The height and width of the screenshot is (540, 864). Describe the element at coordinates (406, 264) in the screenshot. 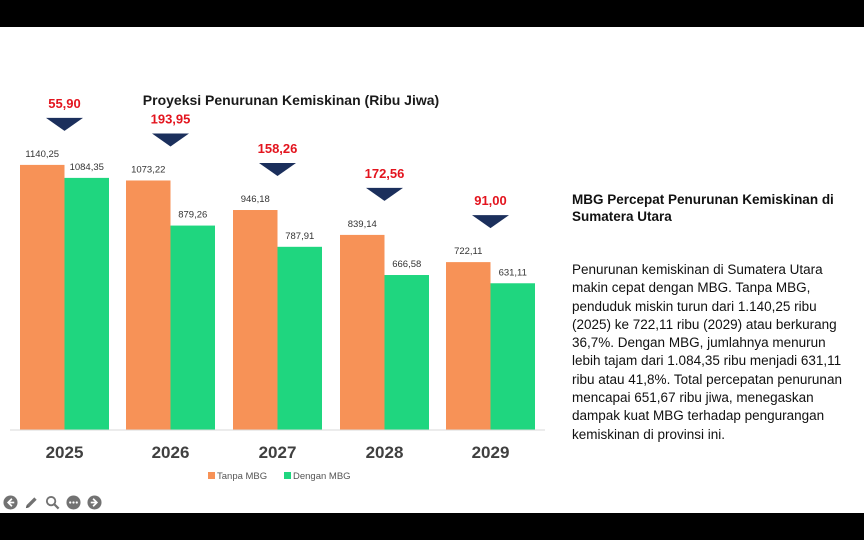

I see `data-label-dengan-2028: 666,58` at that location.